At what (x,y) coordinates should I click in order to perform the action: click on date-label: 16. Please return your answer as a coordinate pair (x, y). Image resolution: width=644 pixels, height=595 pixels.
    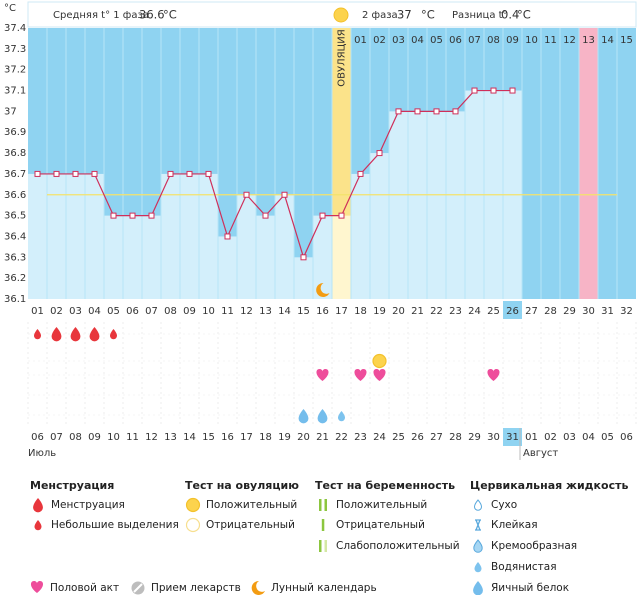
    Looking at the image, I should click on (227, 437).